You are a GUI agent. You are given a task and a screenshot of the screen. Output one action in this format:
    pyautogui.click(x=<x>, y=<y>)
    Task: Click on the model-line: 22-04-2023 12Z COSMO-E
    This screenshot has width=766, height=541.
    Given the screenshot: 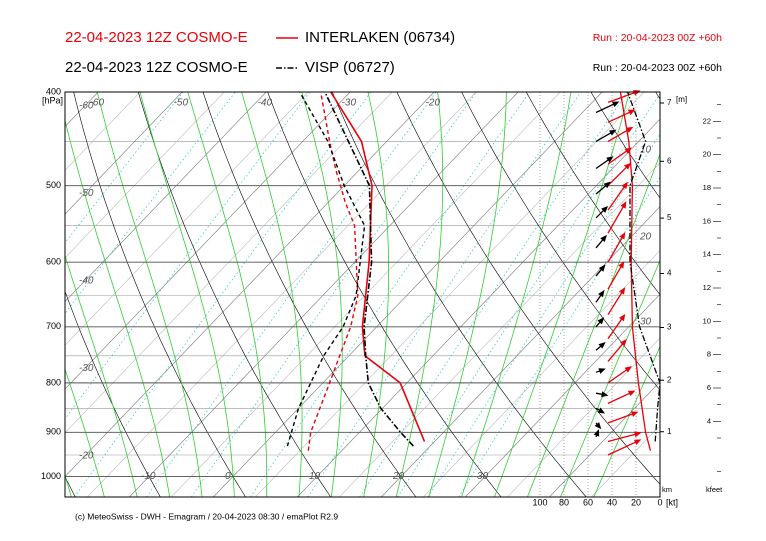 What is the action you would take?
    pyautogui.click(x=156, y=37)
    